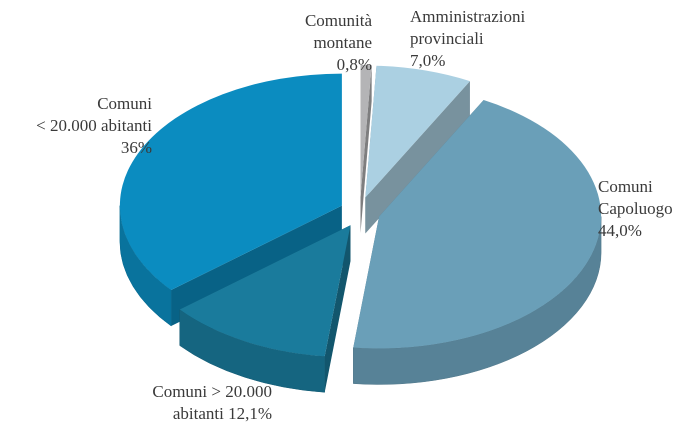 The height and width of the screenshot is (428, 692). Describe the element at coordinates (338, 31) in the screenshot. I see `category-label: Comunità montane` at that location.